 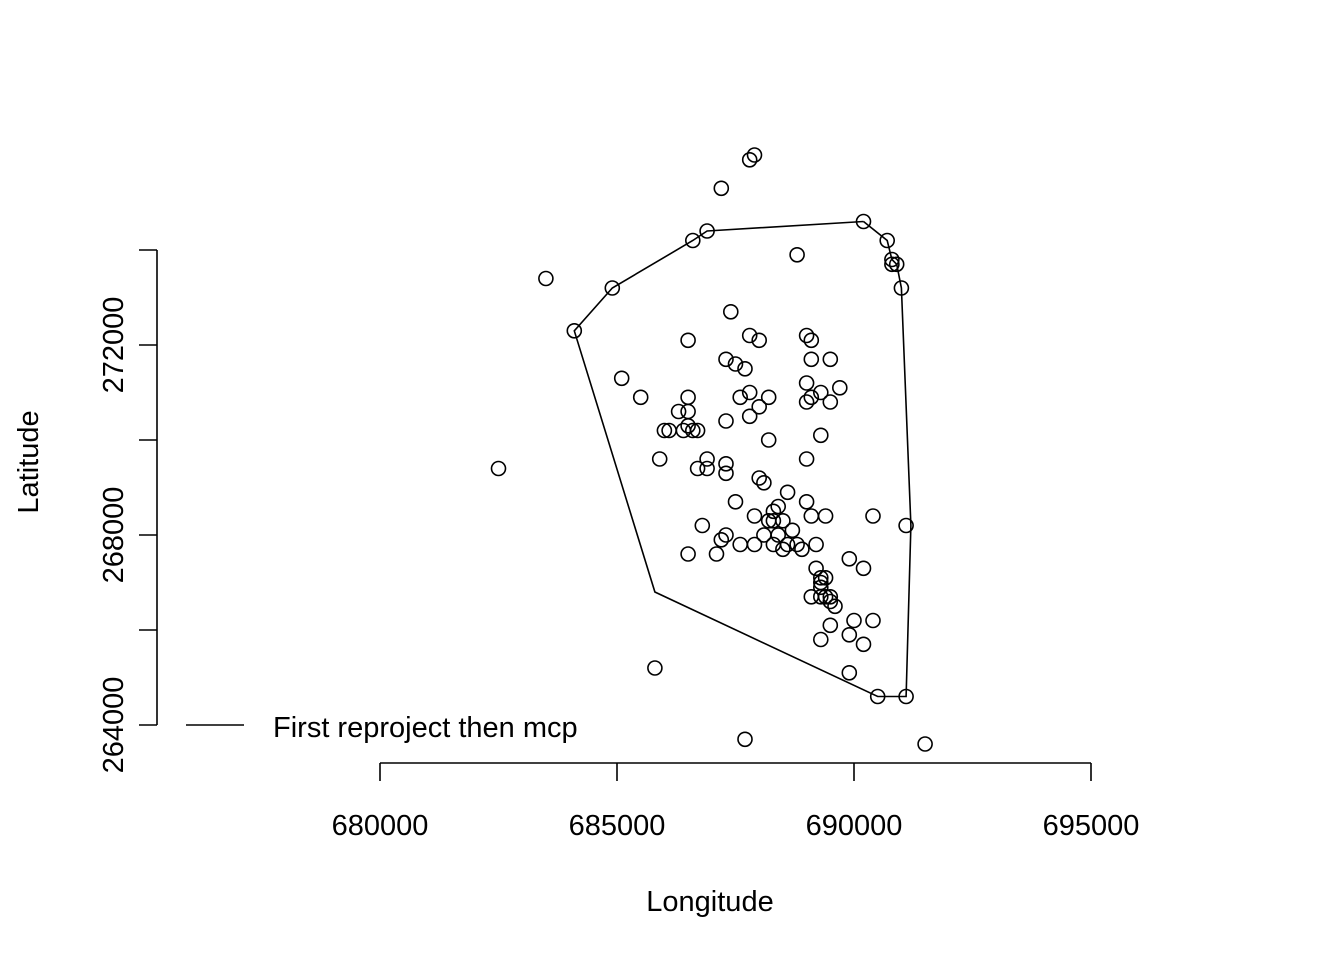 What do you see at coordinates (736, 802) in the screenshot?
I see `x-axis: 680000 685000 690000 695000` at bounding box center [736, 802].